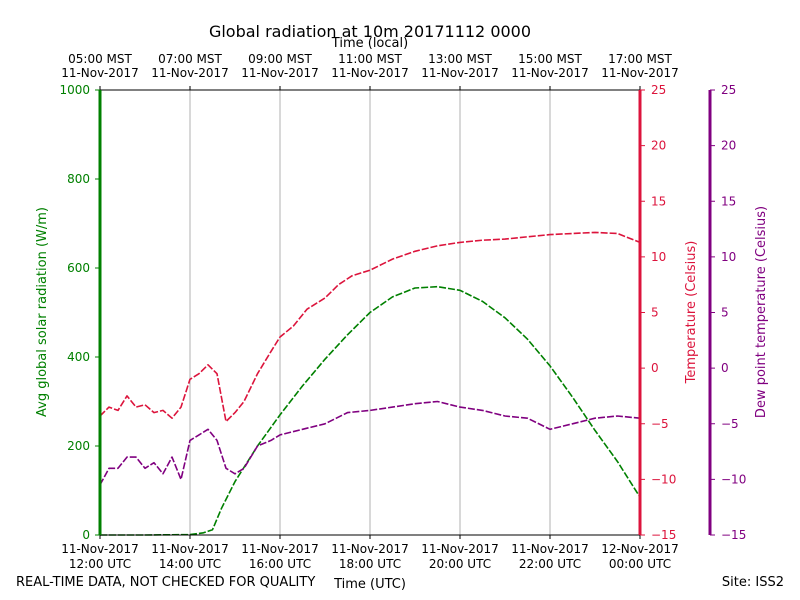 Image resolution: width=800 pixels, height=600 pixels. I want to click on top-tick-label-time: 15:00 MST, so click(550, 59).